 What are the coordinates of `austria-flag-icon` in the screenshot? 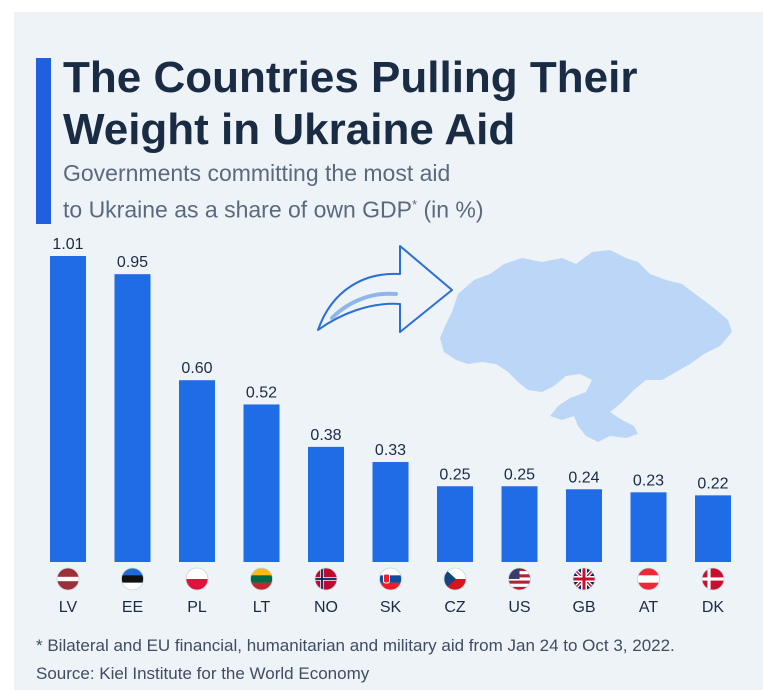 It's located at (648, 579).